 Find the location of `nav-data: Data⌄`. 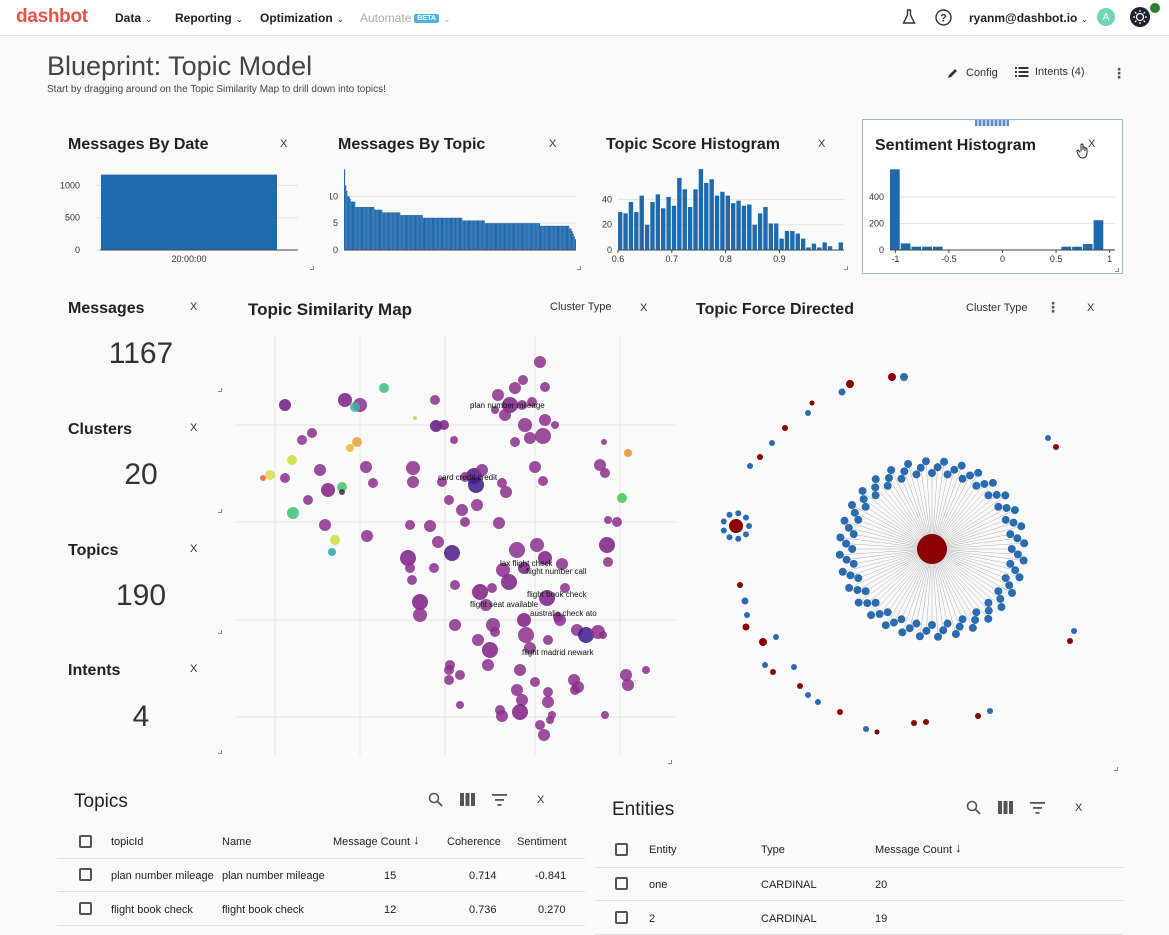

nav-data: Data⌄ is located at coordinates (134, 18).